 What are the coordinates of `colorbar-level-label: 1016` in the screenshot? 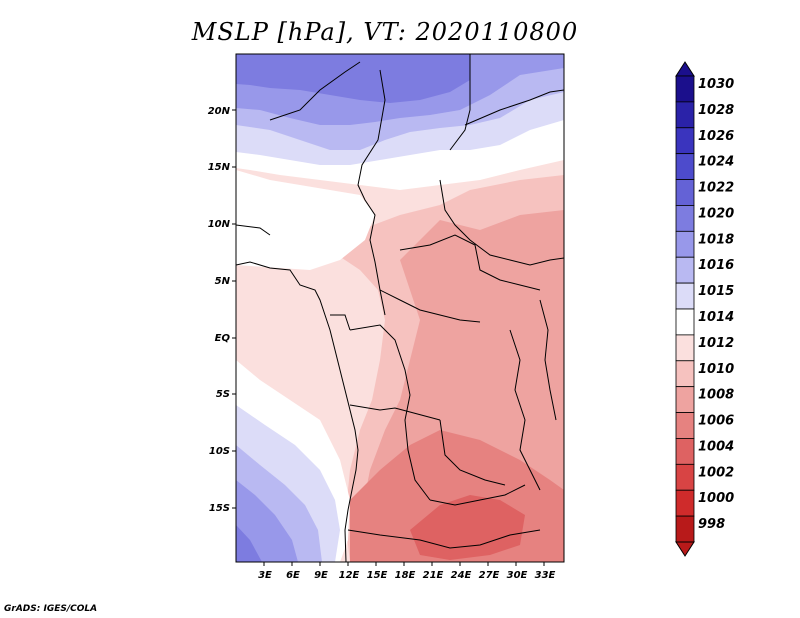 It's located at (716, 265).